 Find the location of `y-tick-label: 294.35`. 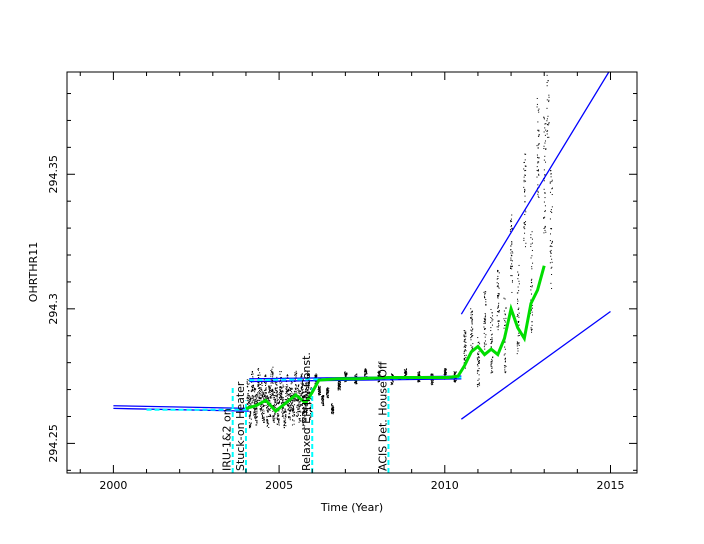

y-tick-label: 294.35 is located at coordinates (53, 174).